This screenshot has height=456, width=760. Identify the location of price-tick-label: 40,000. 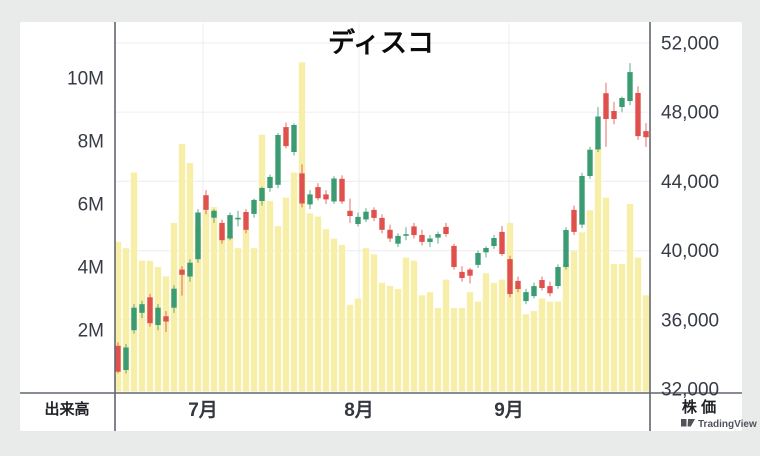
(690, 251).